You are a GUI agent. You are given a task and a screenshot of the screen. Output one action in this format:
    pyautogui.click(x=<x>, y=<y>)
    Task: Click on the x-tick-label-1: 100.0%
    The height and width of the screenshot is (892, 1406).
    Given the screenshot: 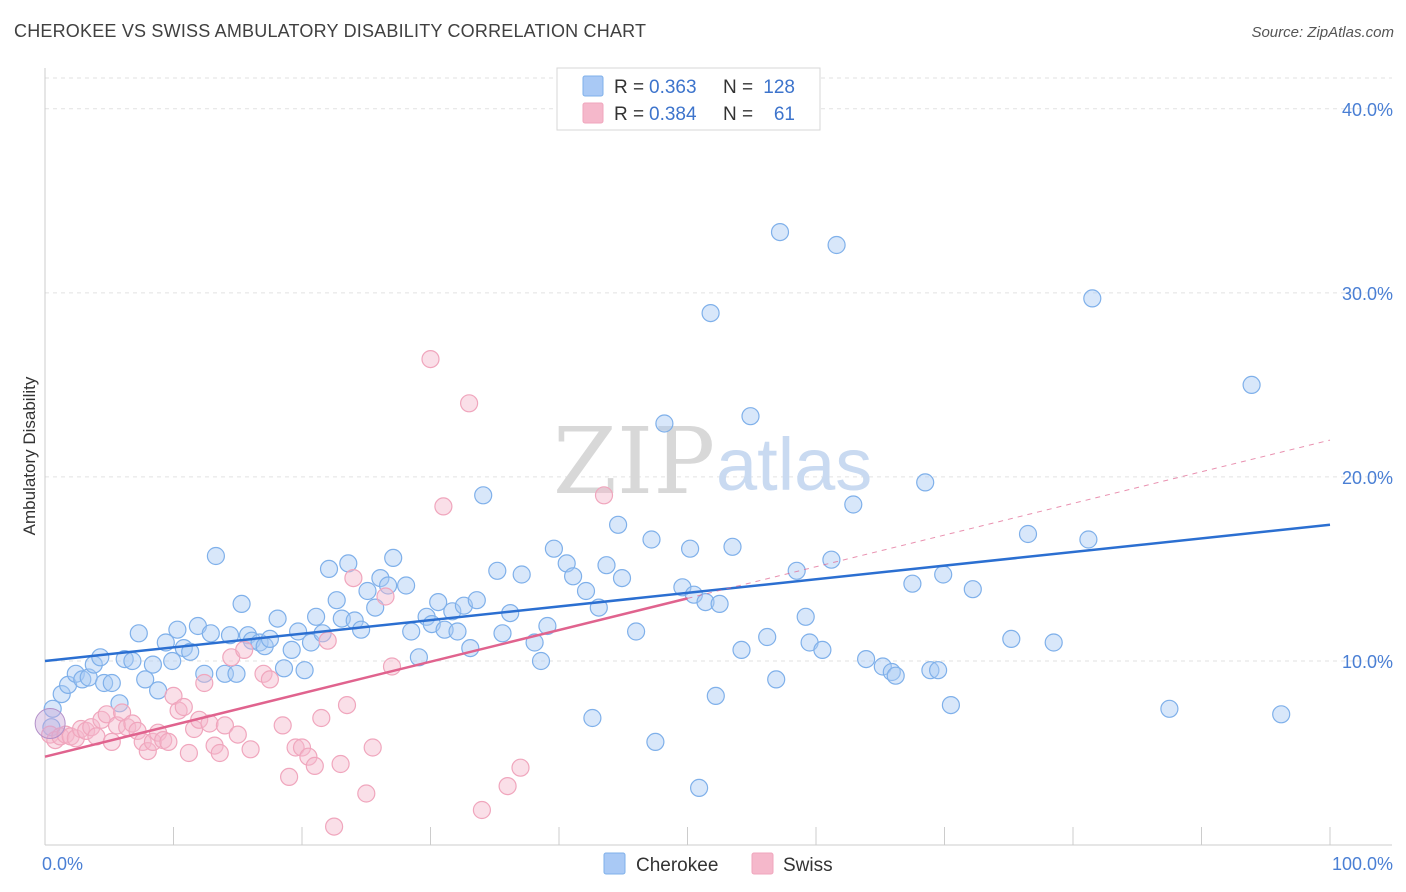 What is the action you would take?
    pyautogui.click(x=1362, y=864)
    